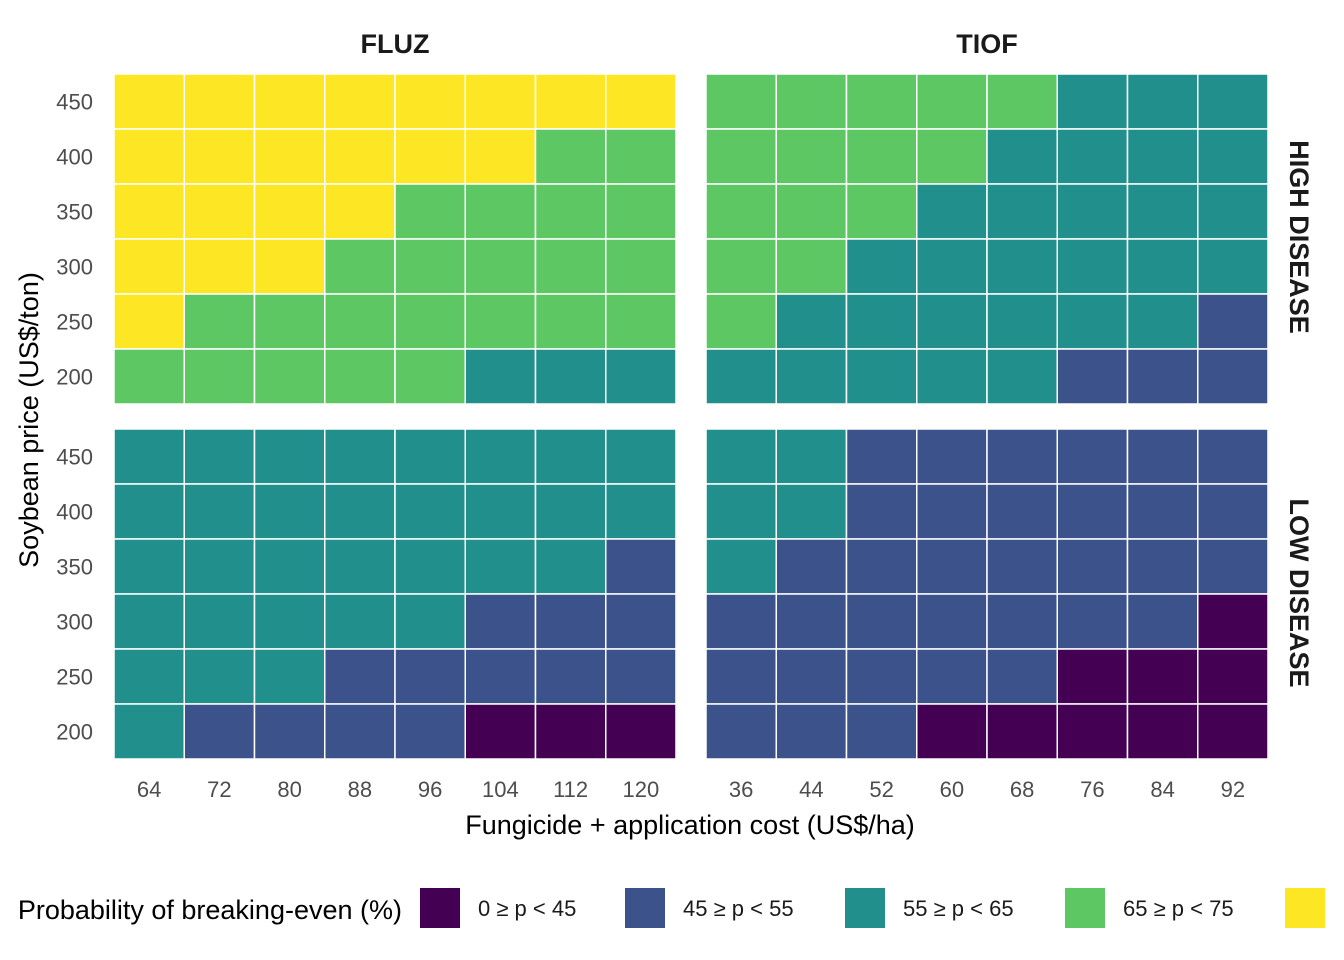 The width and height of the screenshot is (1344, 960). What do you see at coordinates (1022, 789) in the screenshot?
I see `x-tick-label: 68` at bounding box center [1022, 789].